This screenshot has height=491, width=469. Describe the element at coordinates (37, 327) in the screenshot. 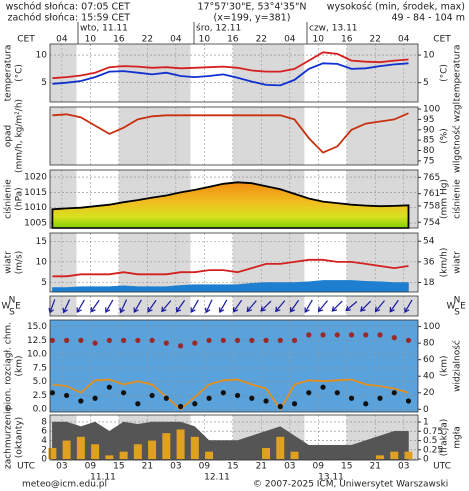

I see `y-tick-label: 15.0` at that location.